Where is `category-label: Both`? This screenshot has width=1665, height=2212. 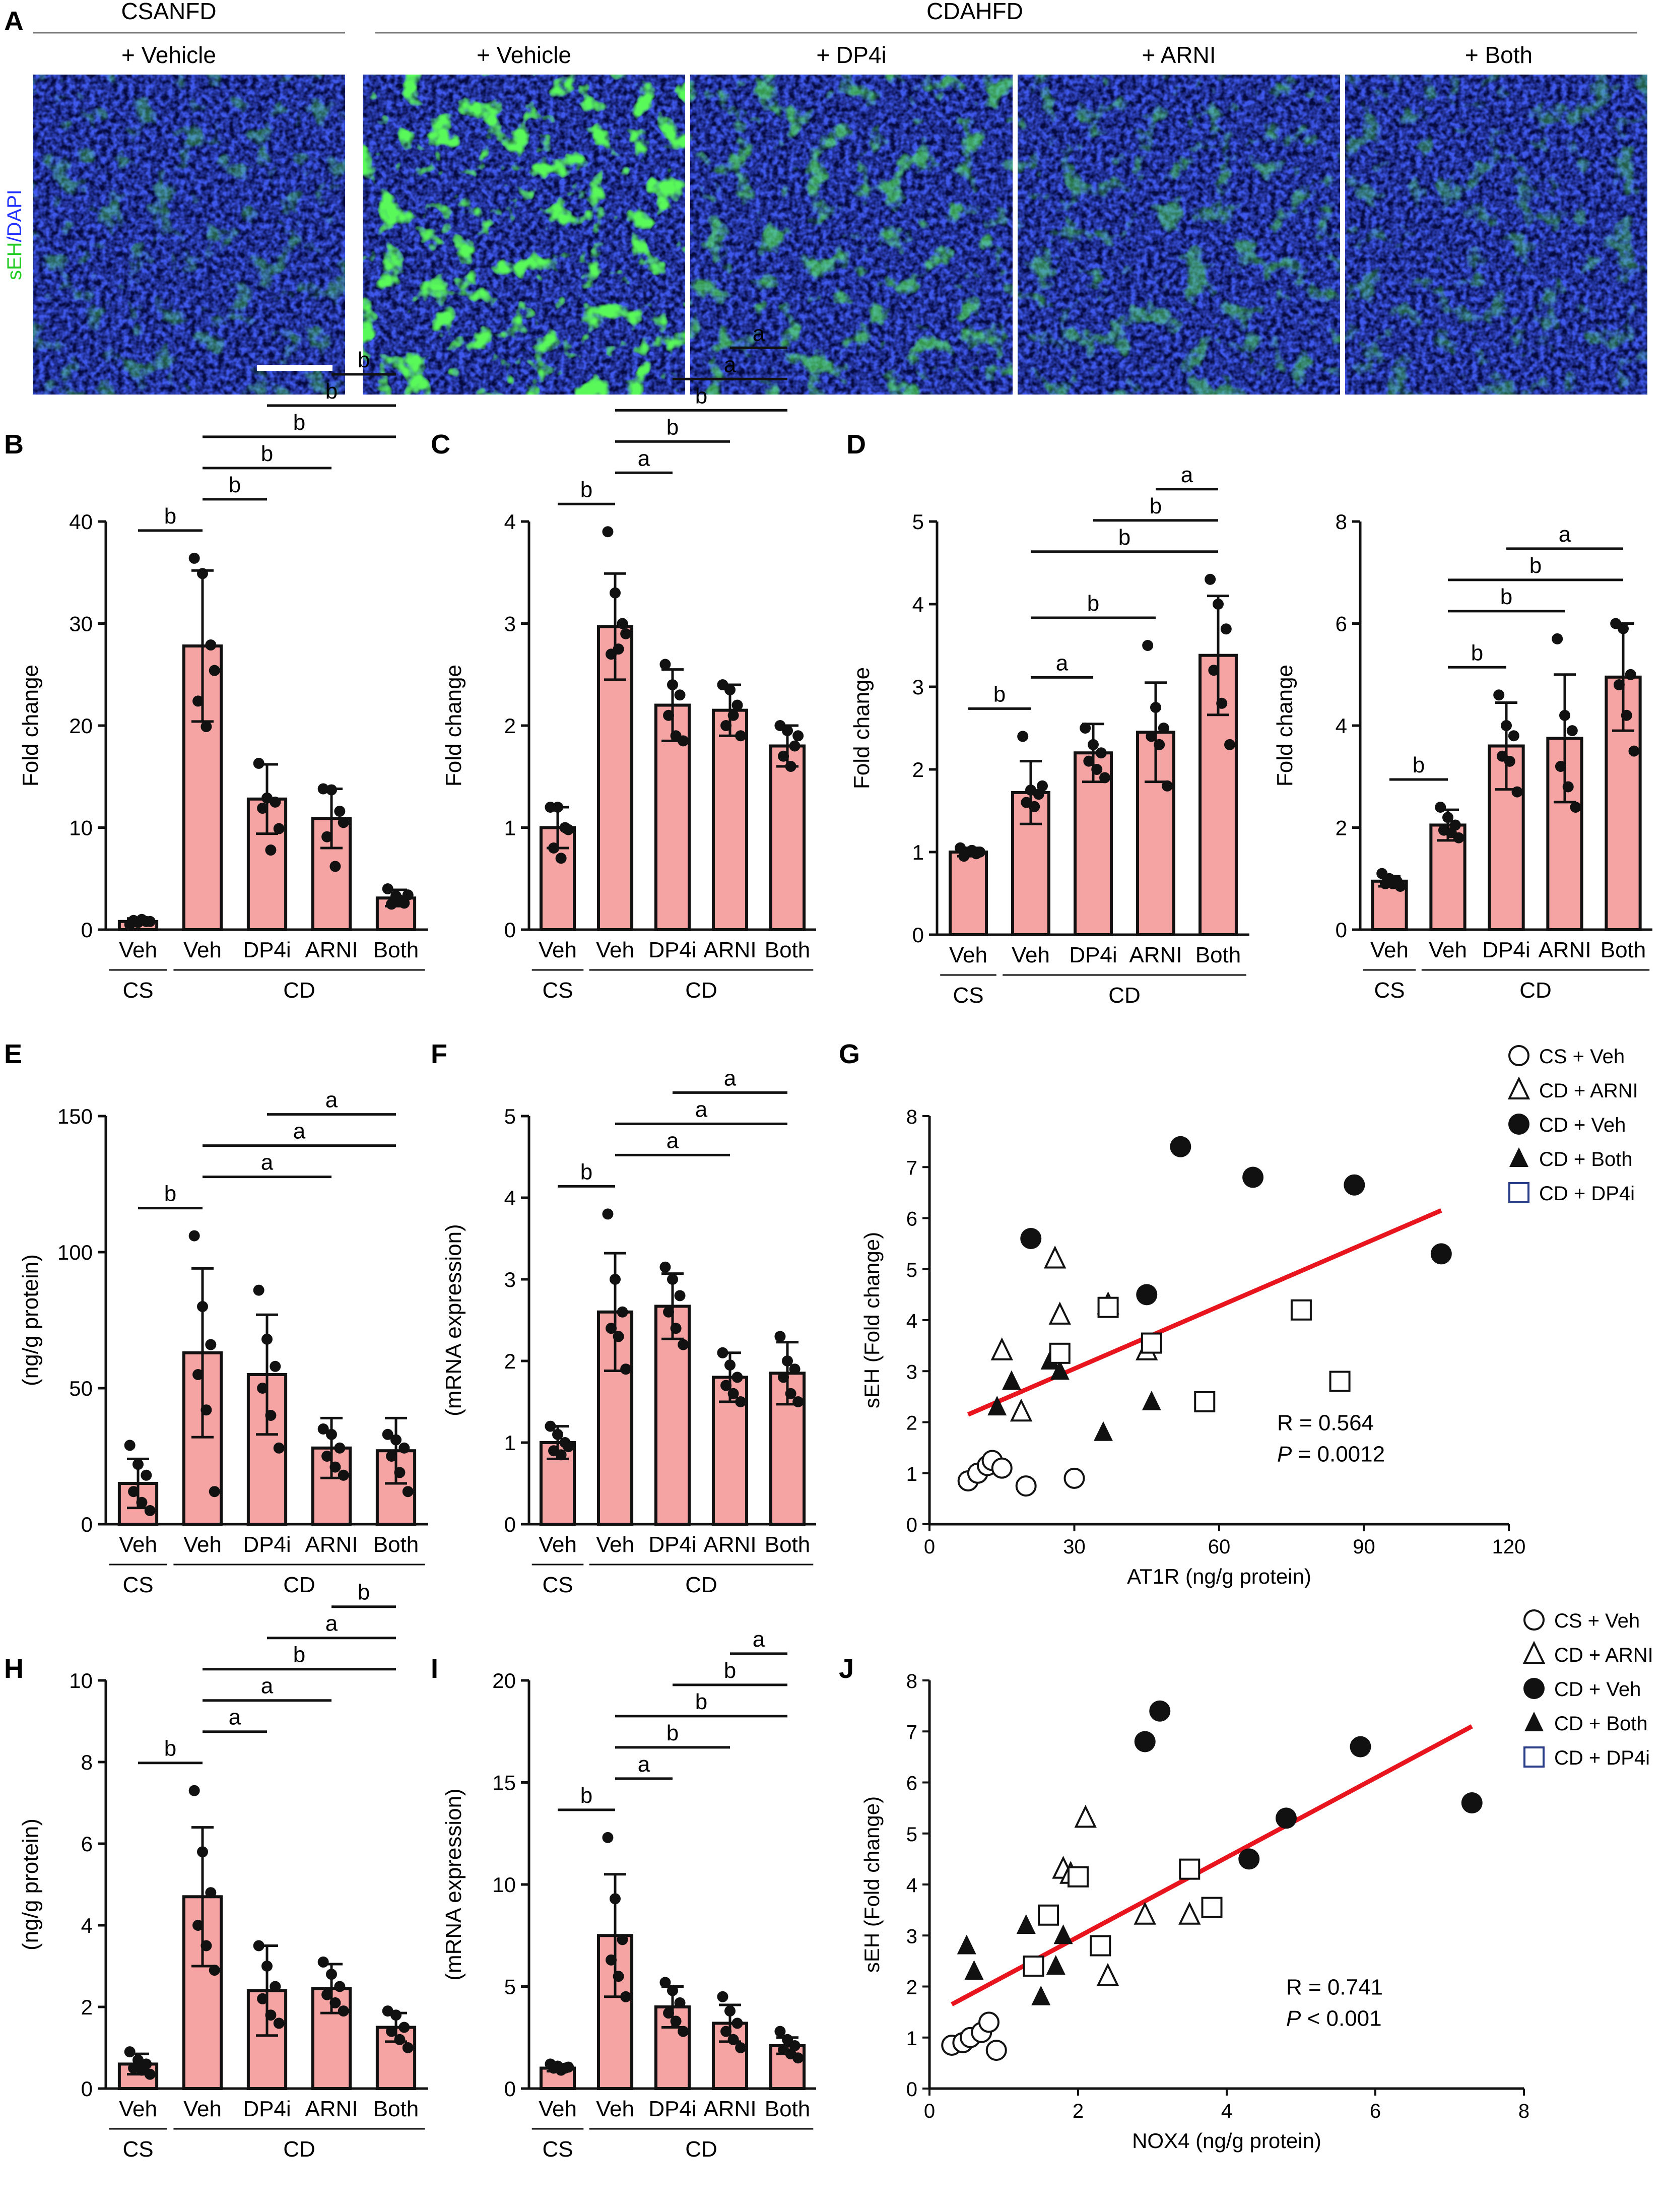 category-label: Both is located at coordinates (1624, 950).